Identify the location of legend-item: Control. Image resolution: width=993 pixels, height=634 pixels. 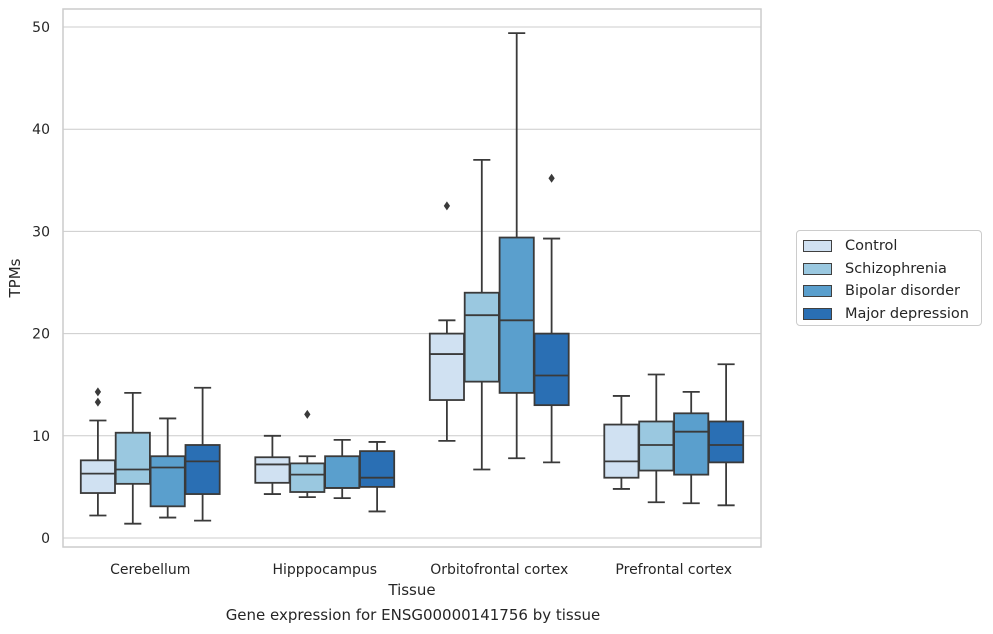
(889, 246).